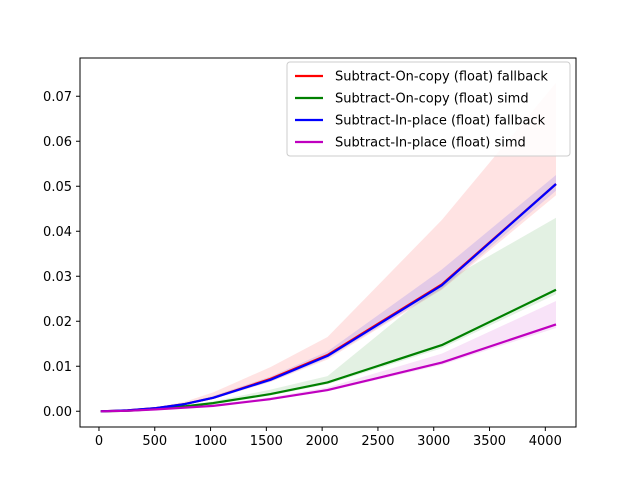  I want to click on y-tick-label: 0.05, so click(57, 187).